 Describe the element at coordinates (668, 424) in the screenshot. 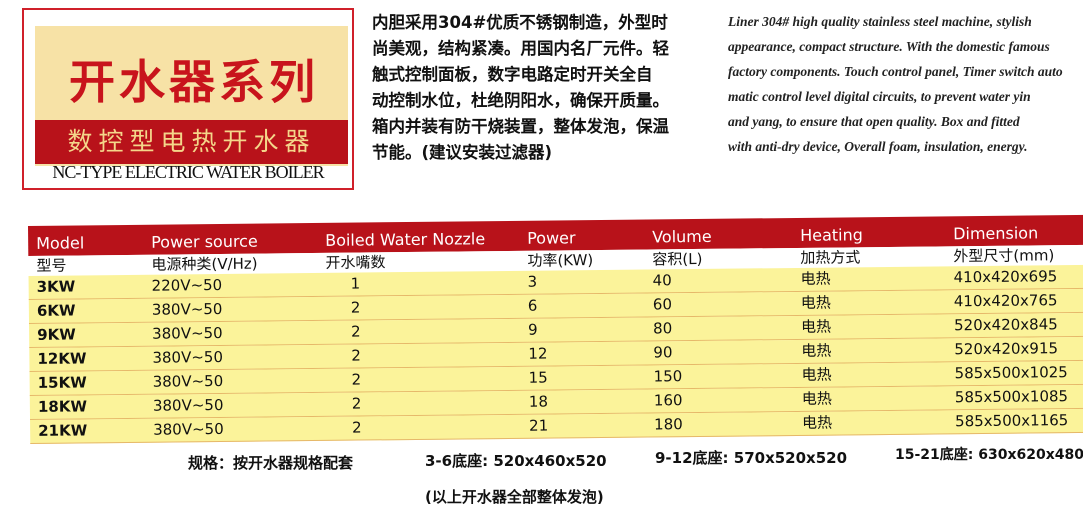

I see `table-cell: 180` at that location.